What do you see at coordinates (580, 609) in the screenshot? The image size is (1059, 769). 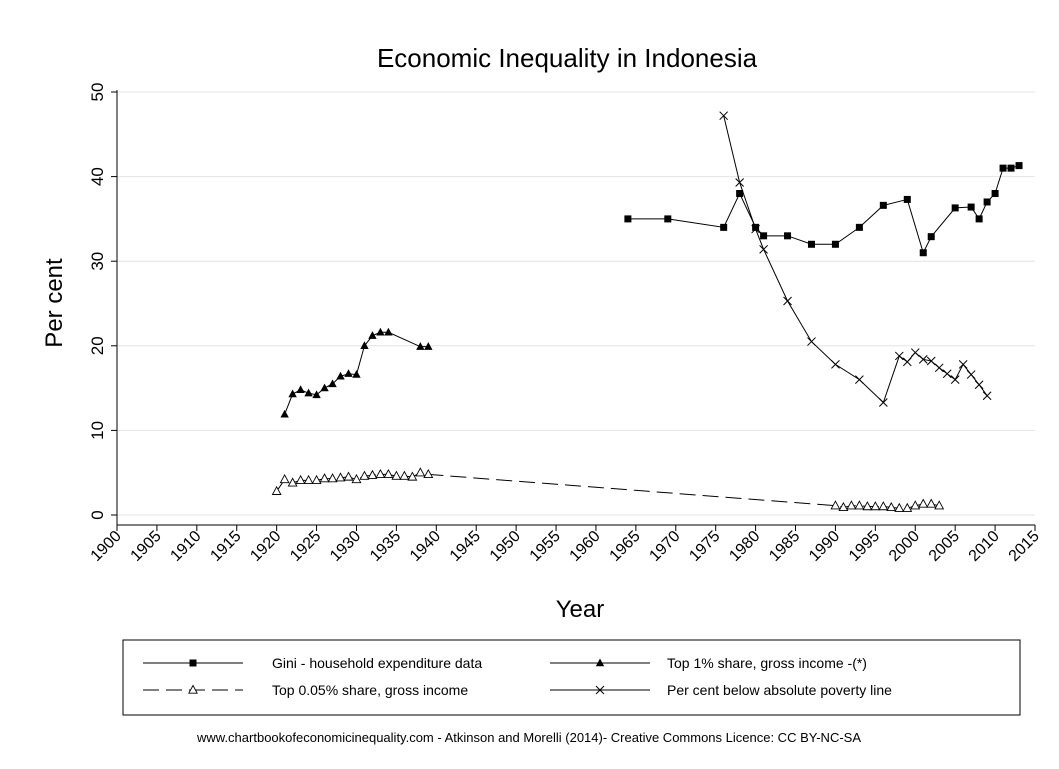 I see `x-axis-label: Year` at bounding box center [580, 609].